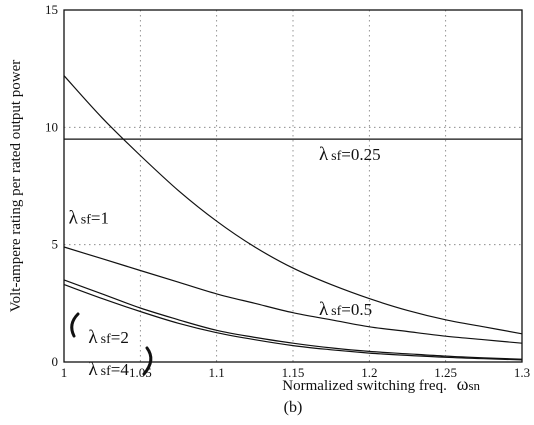 This screenshot has width=534, height=425. What do you see at coordinates (217, 372) in the screenshot?
I see `x-tick-label: 1.1` at bounding box center [217, 372].